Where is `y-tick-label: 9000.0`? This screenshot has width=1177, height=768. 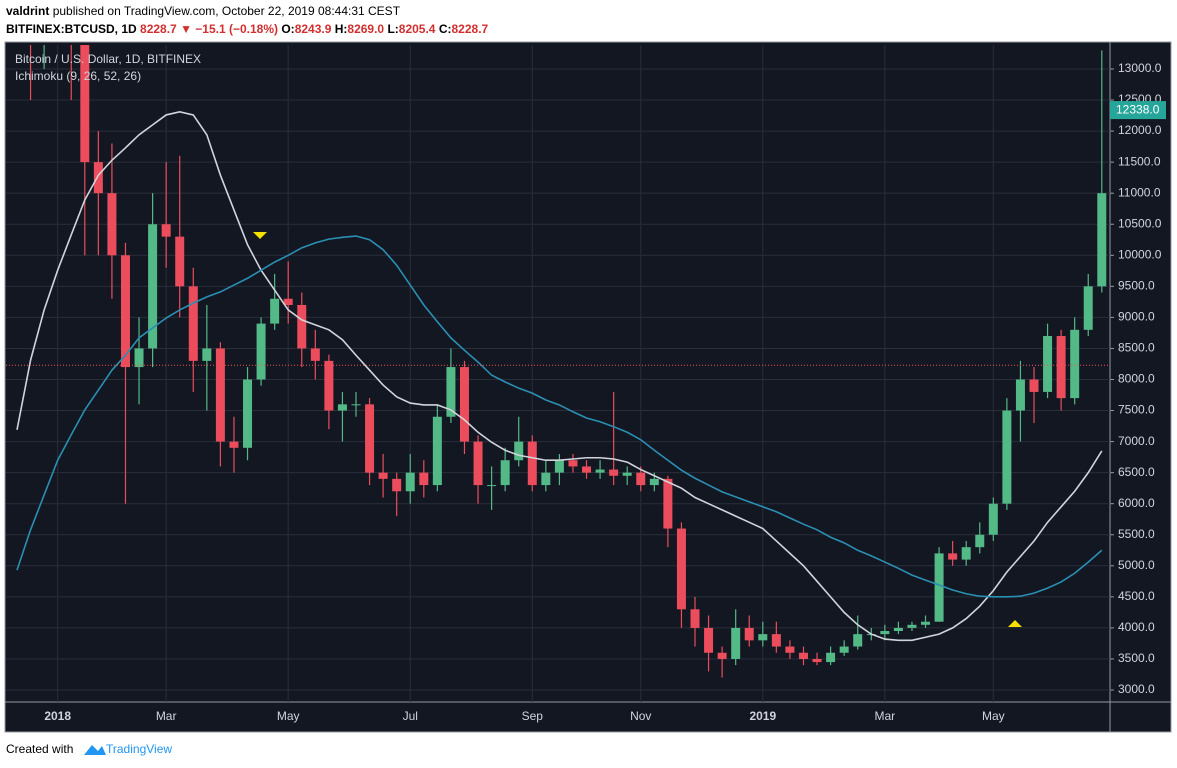
y-tick-label: 9000.0 is located at coordinates (1136, 317).